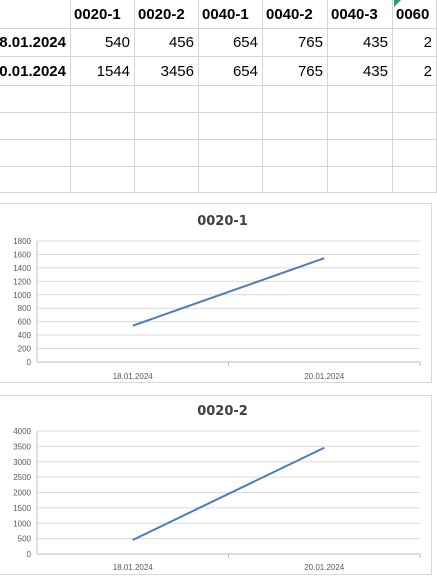 This screenshot has width=437, height=576. What do you see at coordinates (25, 349) in the screenshot?
I see `y-tick-label: 200` at bounding box center [25, 349].